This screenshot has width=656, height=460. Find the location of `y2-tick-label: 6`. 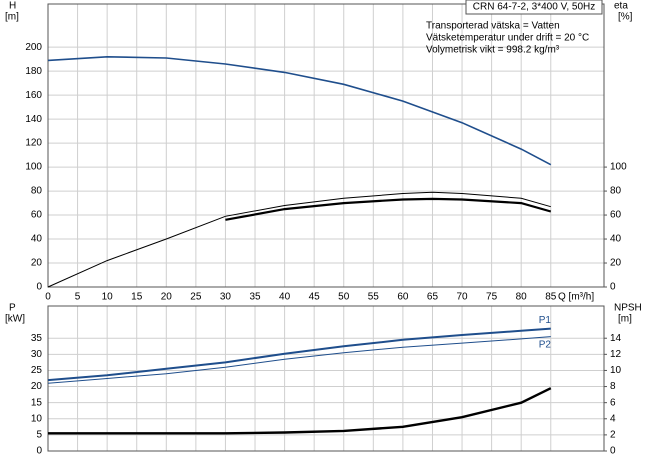

y2-tick-label: 6 is located at coordinates (613, 402).